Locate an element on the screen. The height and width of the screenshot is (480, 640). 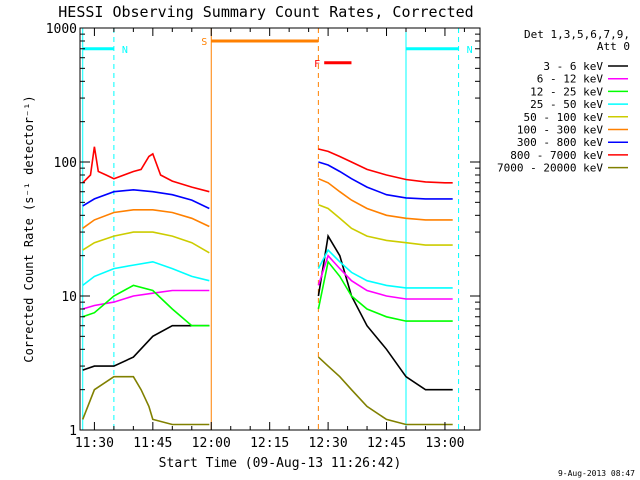
legend-entry-4: 50 - 100 keV is located at coordinates (576, 117).